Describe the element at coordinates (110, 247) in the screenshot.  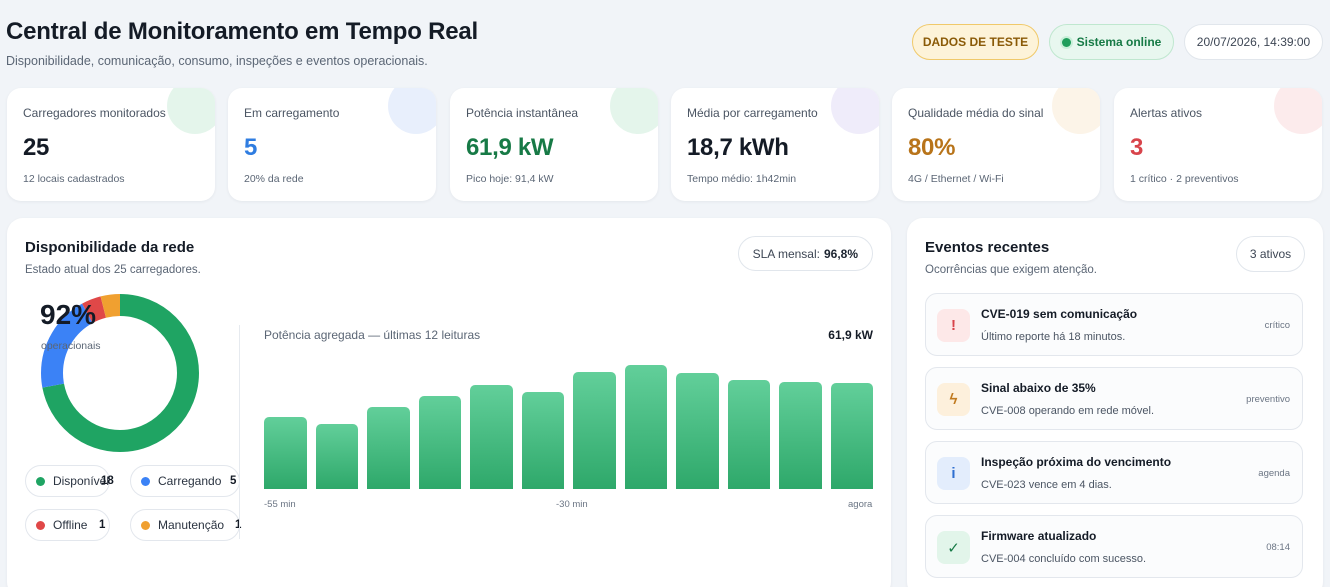
I see `availability-title: Disponibilidade da rede` at that location.